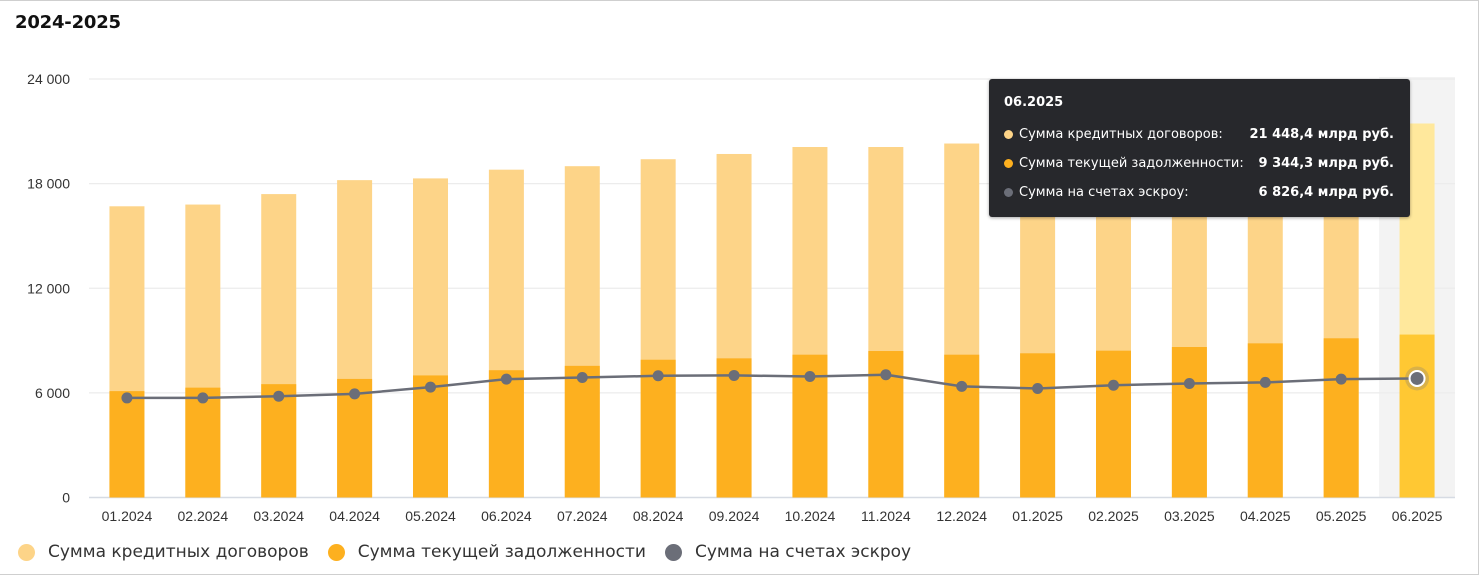  What do you see at coordinates (658, 516) in the screenshot?
I see `x-tick-label: 08.2024` at bounding box center [658, 516].